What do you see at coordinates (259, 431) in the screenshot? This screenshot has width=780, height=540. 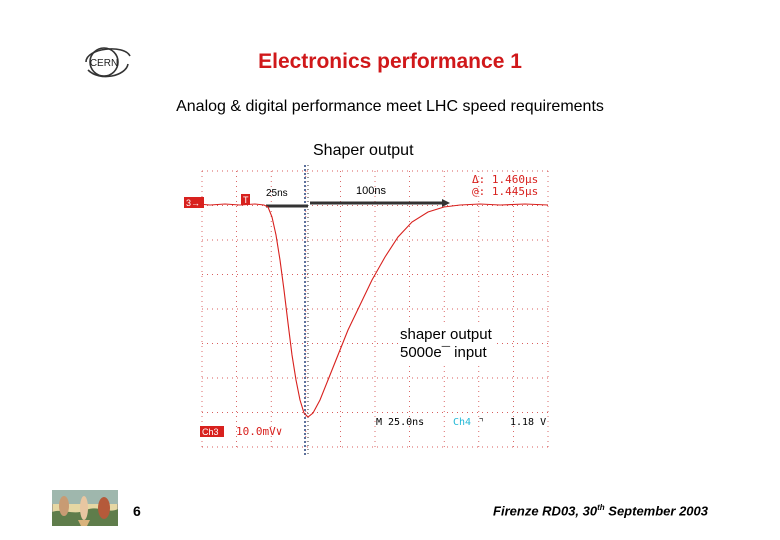 I see `svg-text: 10.0mV∨` at bounding box center [259, 431].